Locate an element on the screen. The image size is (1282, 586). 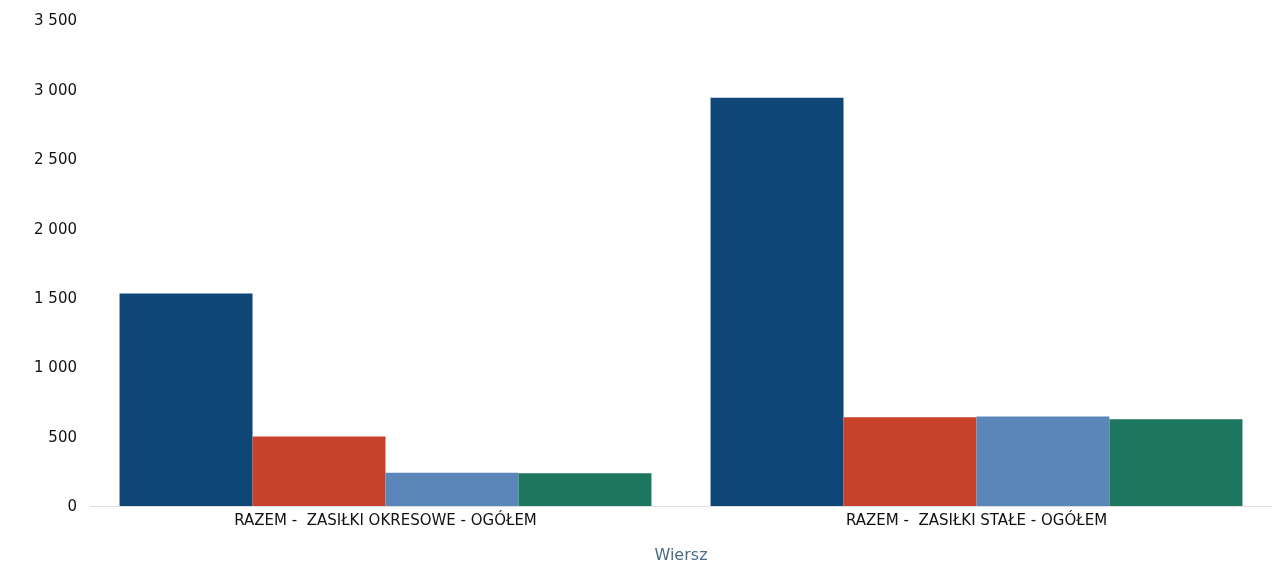
y-tick-label: 500 is located at coordinates (62, 436).